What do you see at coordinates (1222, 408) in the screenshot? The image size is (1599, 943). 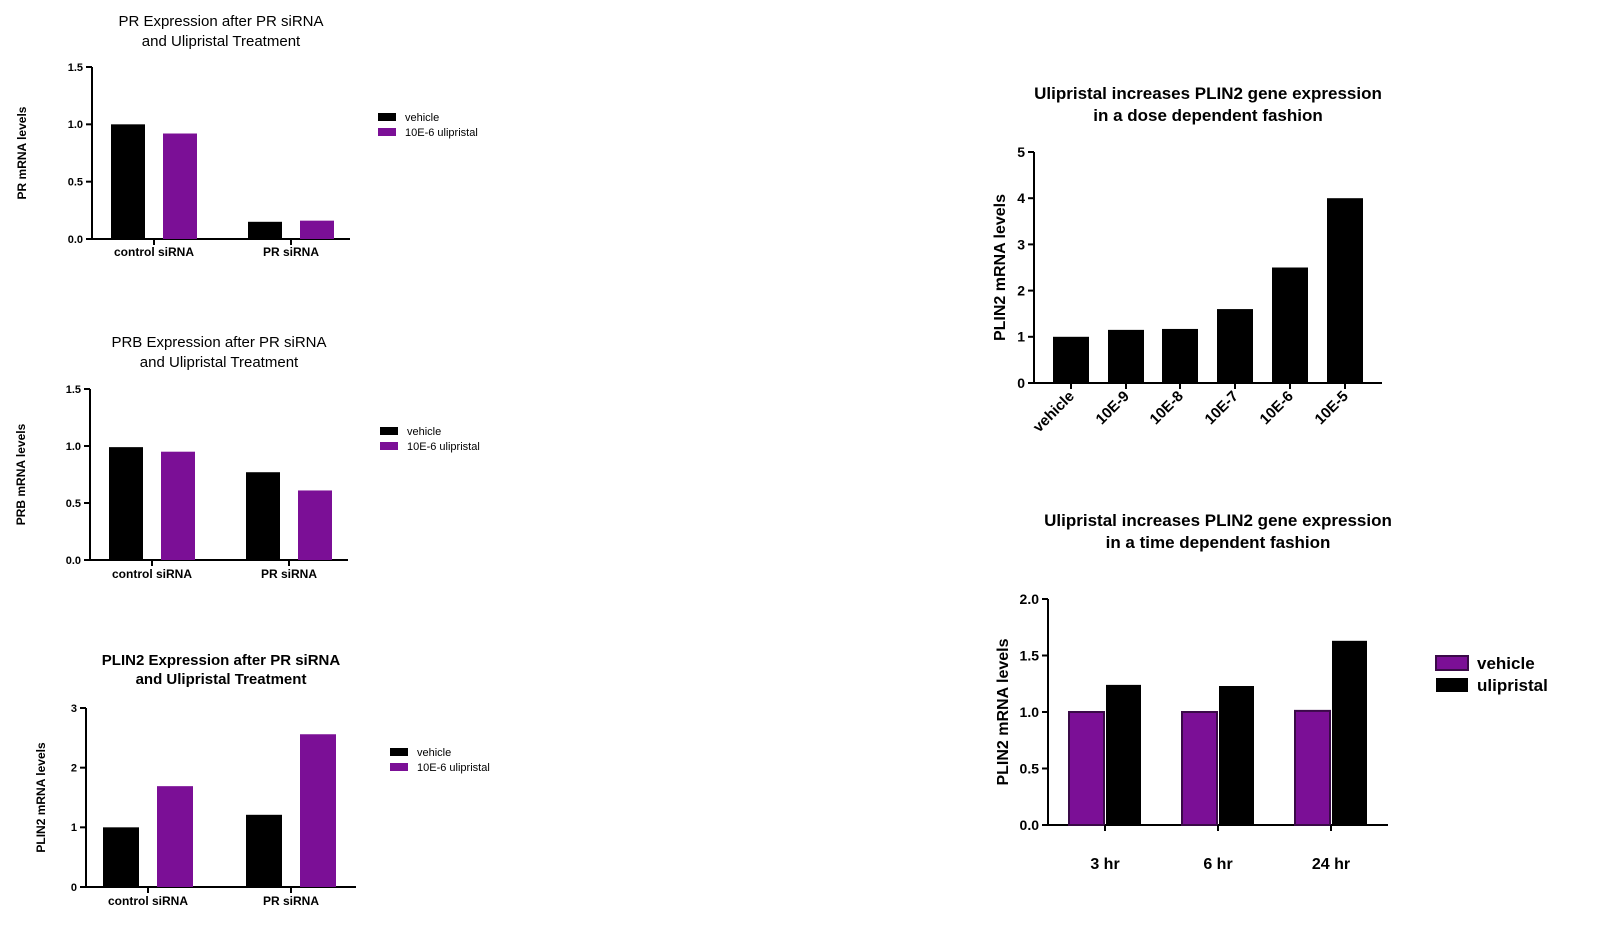 I see `x-tick-label: 10E-7` at bounding box center [1222, 408].